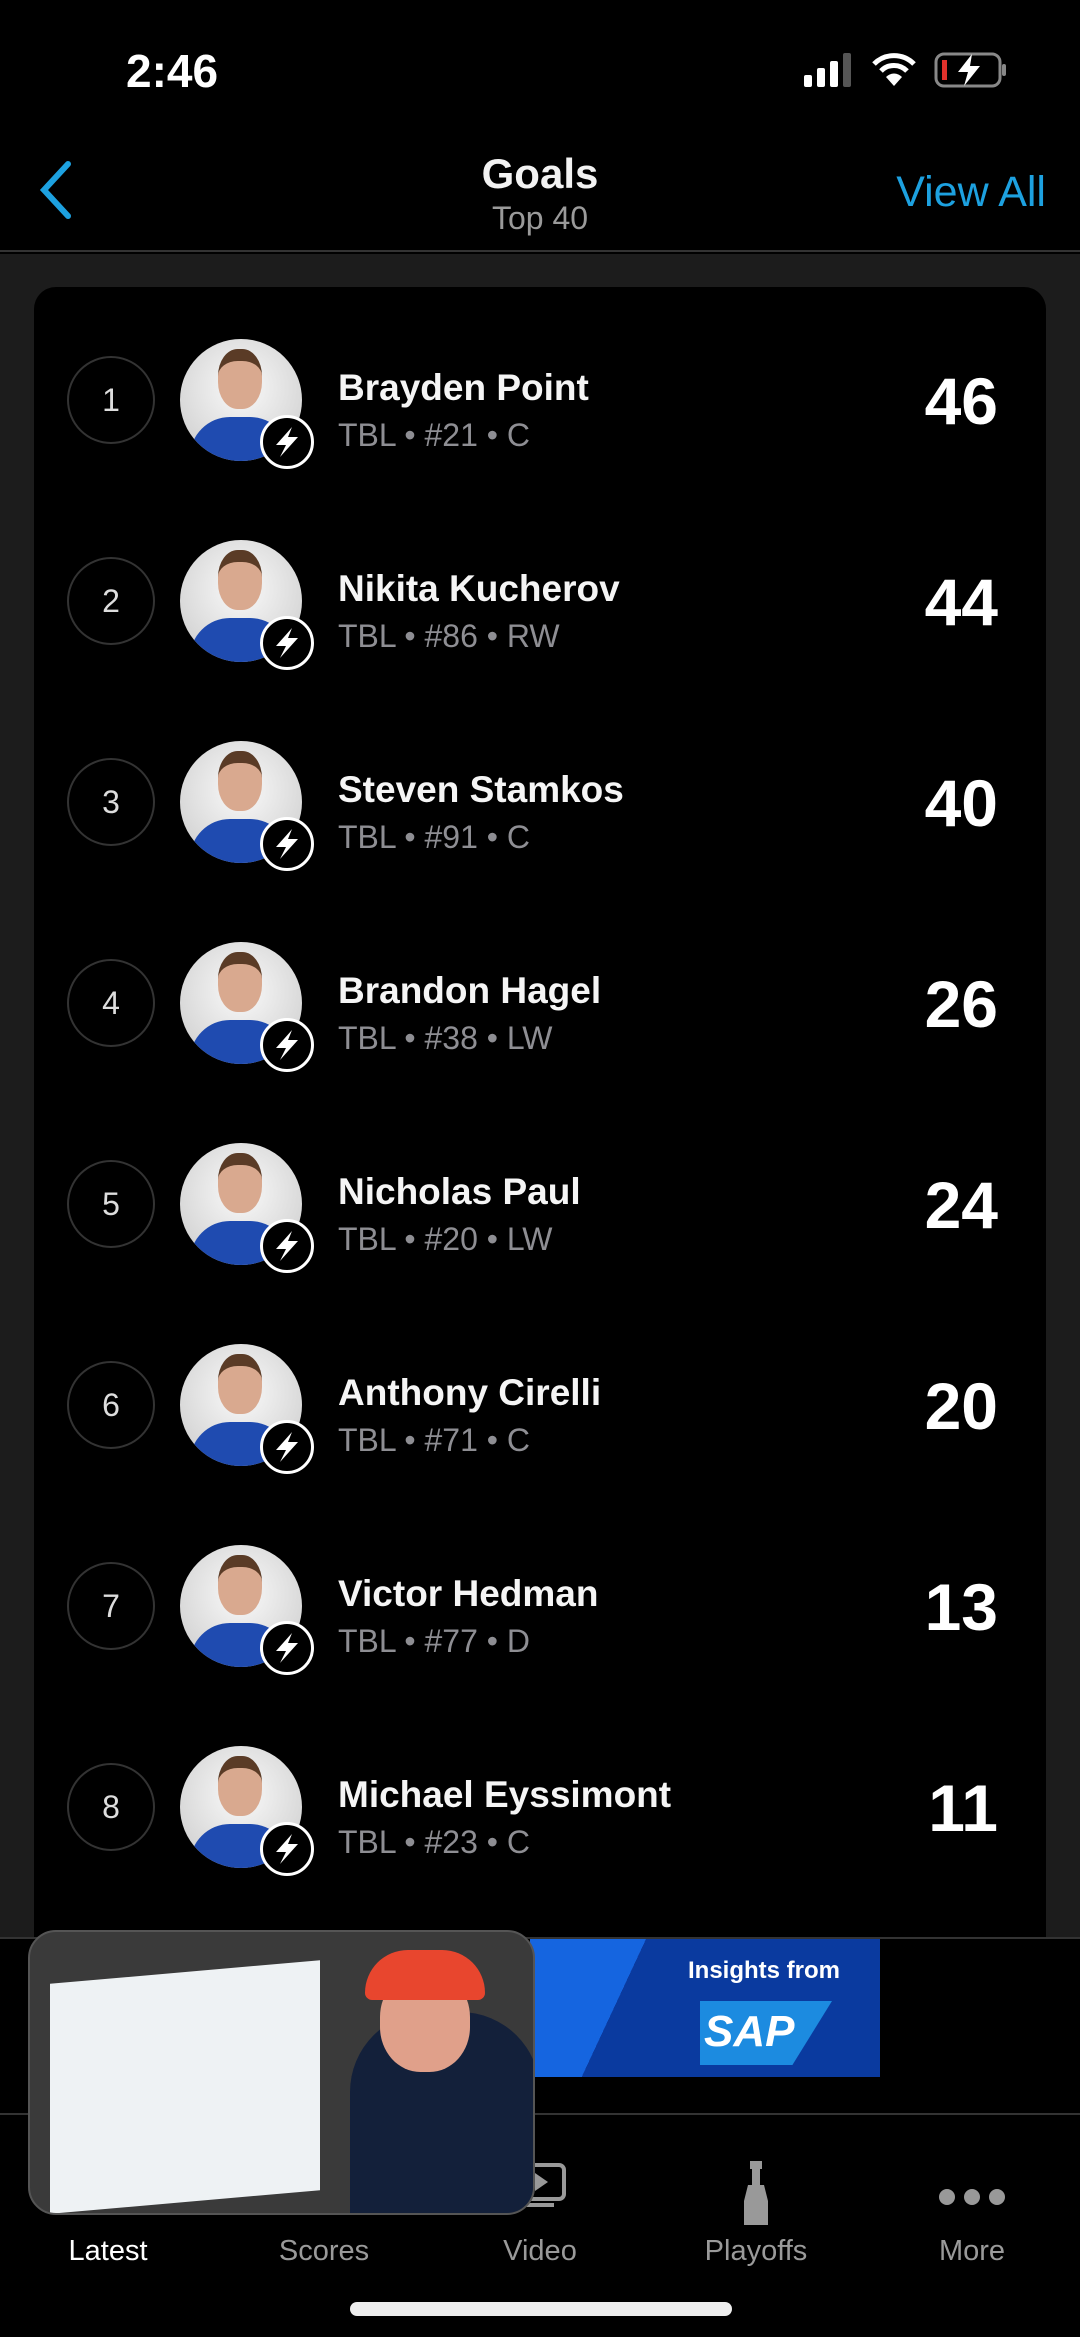  What do you see at coordinates (449, 636) in the screenshot?
I see `player-meta: TBL • #86 • RW` at bounding box center [449, 636].